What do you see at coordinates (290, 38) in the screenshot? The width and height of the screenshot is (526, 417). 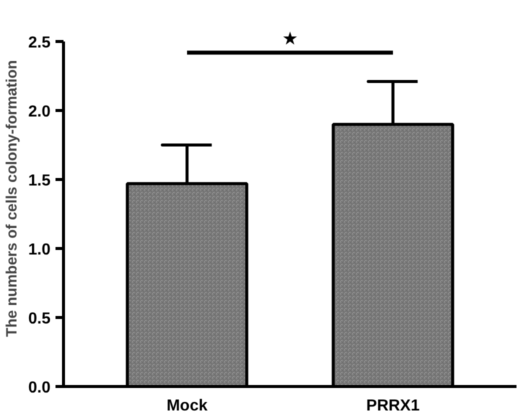 I see `ref-line-label: ★` at bounding box center [290, 38].